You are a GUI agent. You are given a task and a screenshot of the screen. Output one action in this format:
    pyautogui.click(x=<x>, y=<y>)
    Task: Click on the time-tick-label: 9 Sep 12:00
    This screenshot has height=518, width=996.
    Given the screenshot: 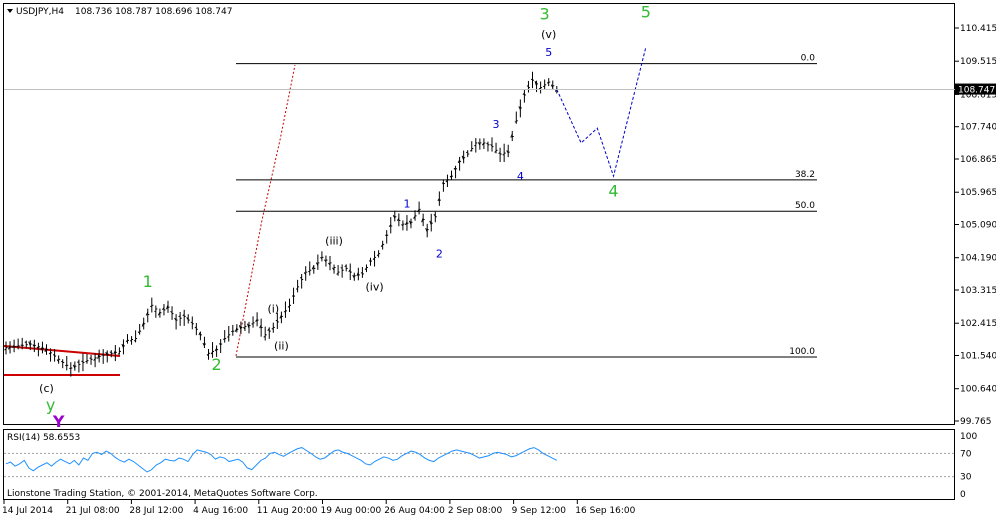 What is the action you would take?
    pyautogui.click(x=539, y=511)
    